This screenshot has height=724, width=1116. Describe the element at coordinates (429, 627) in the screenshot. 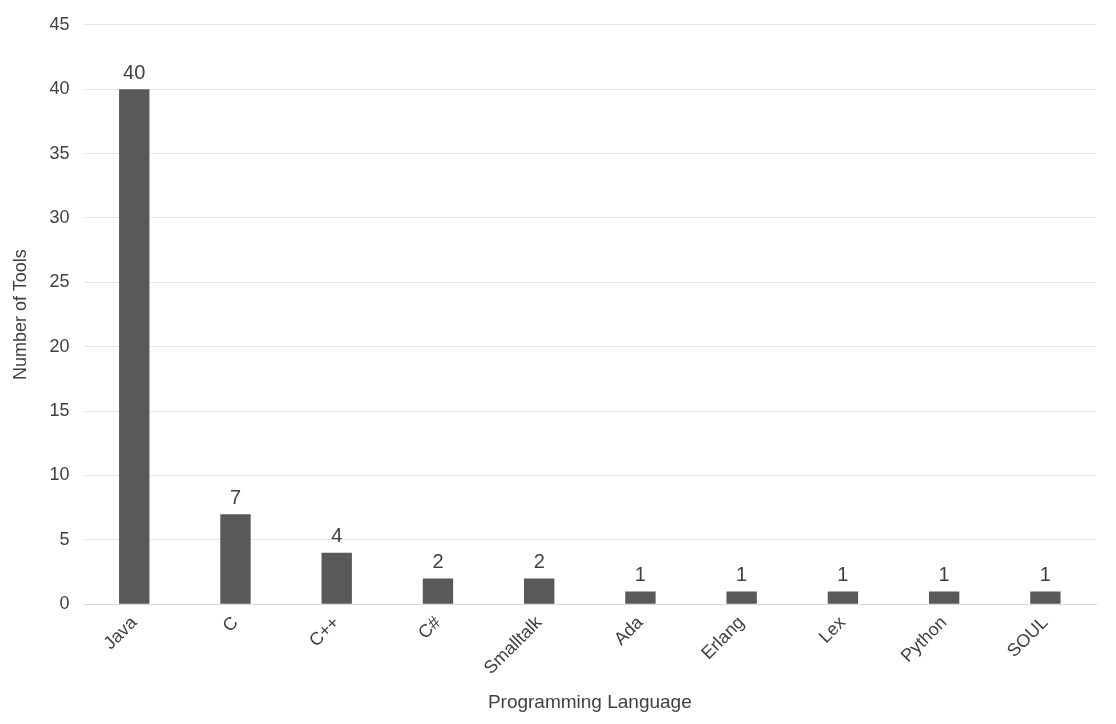

I see `x-tick-label: C#` at that location.